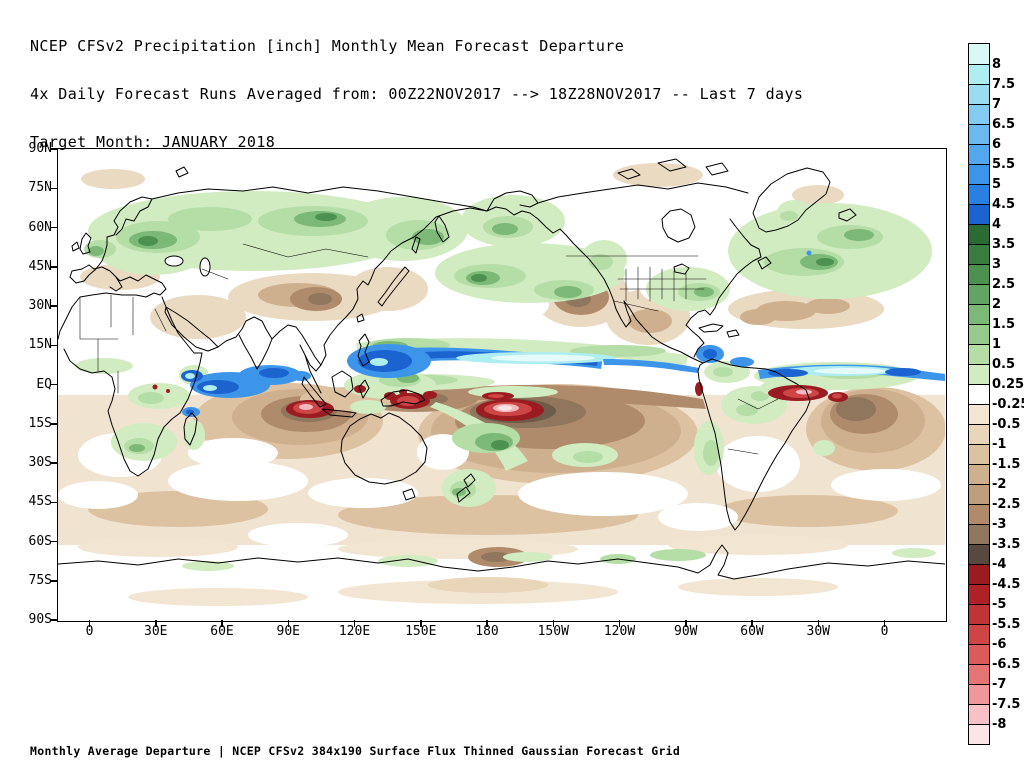 The height and width of the screenshot is (768, 1024). Describe the element at coordinates (1006, 544) in the screenshot. I see `colorbar-label--3.5: -3.5` at that location.